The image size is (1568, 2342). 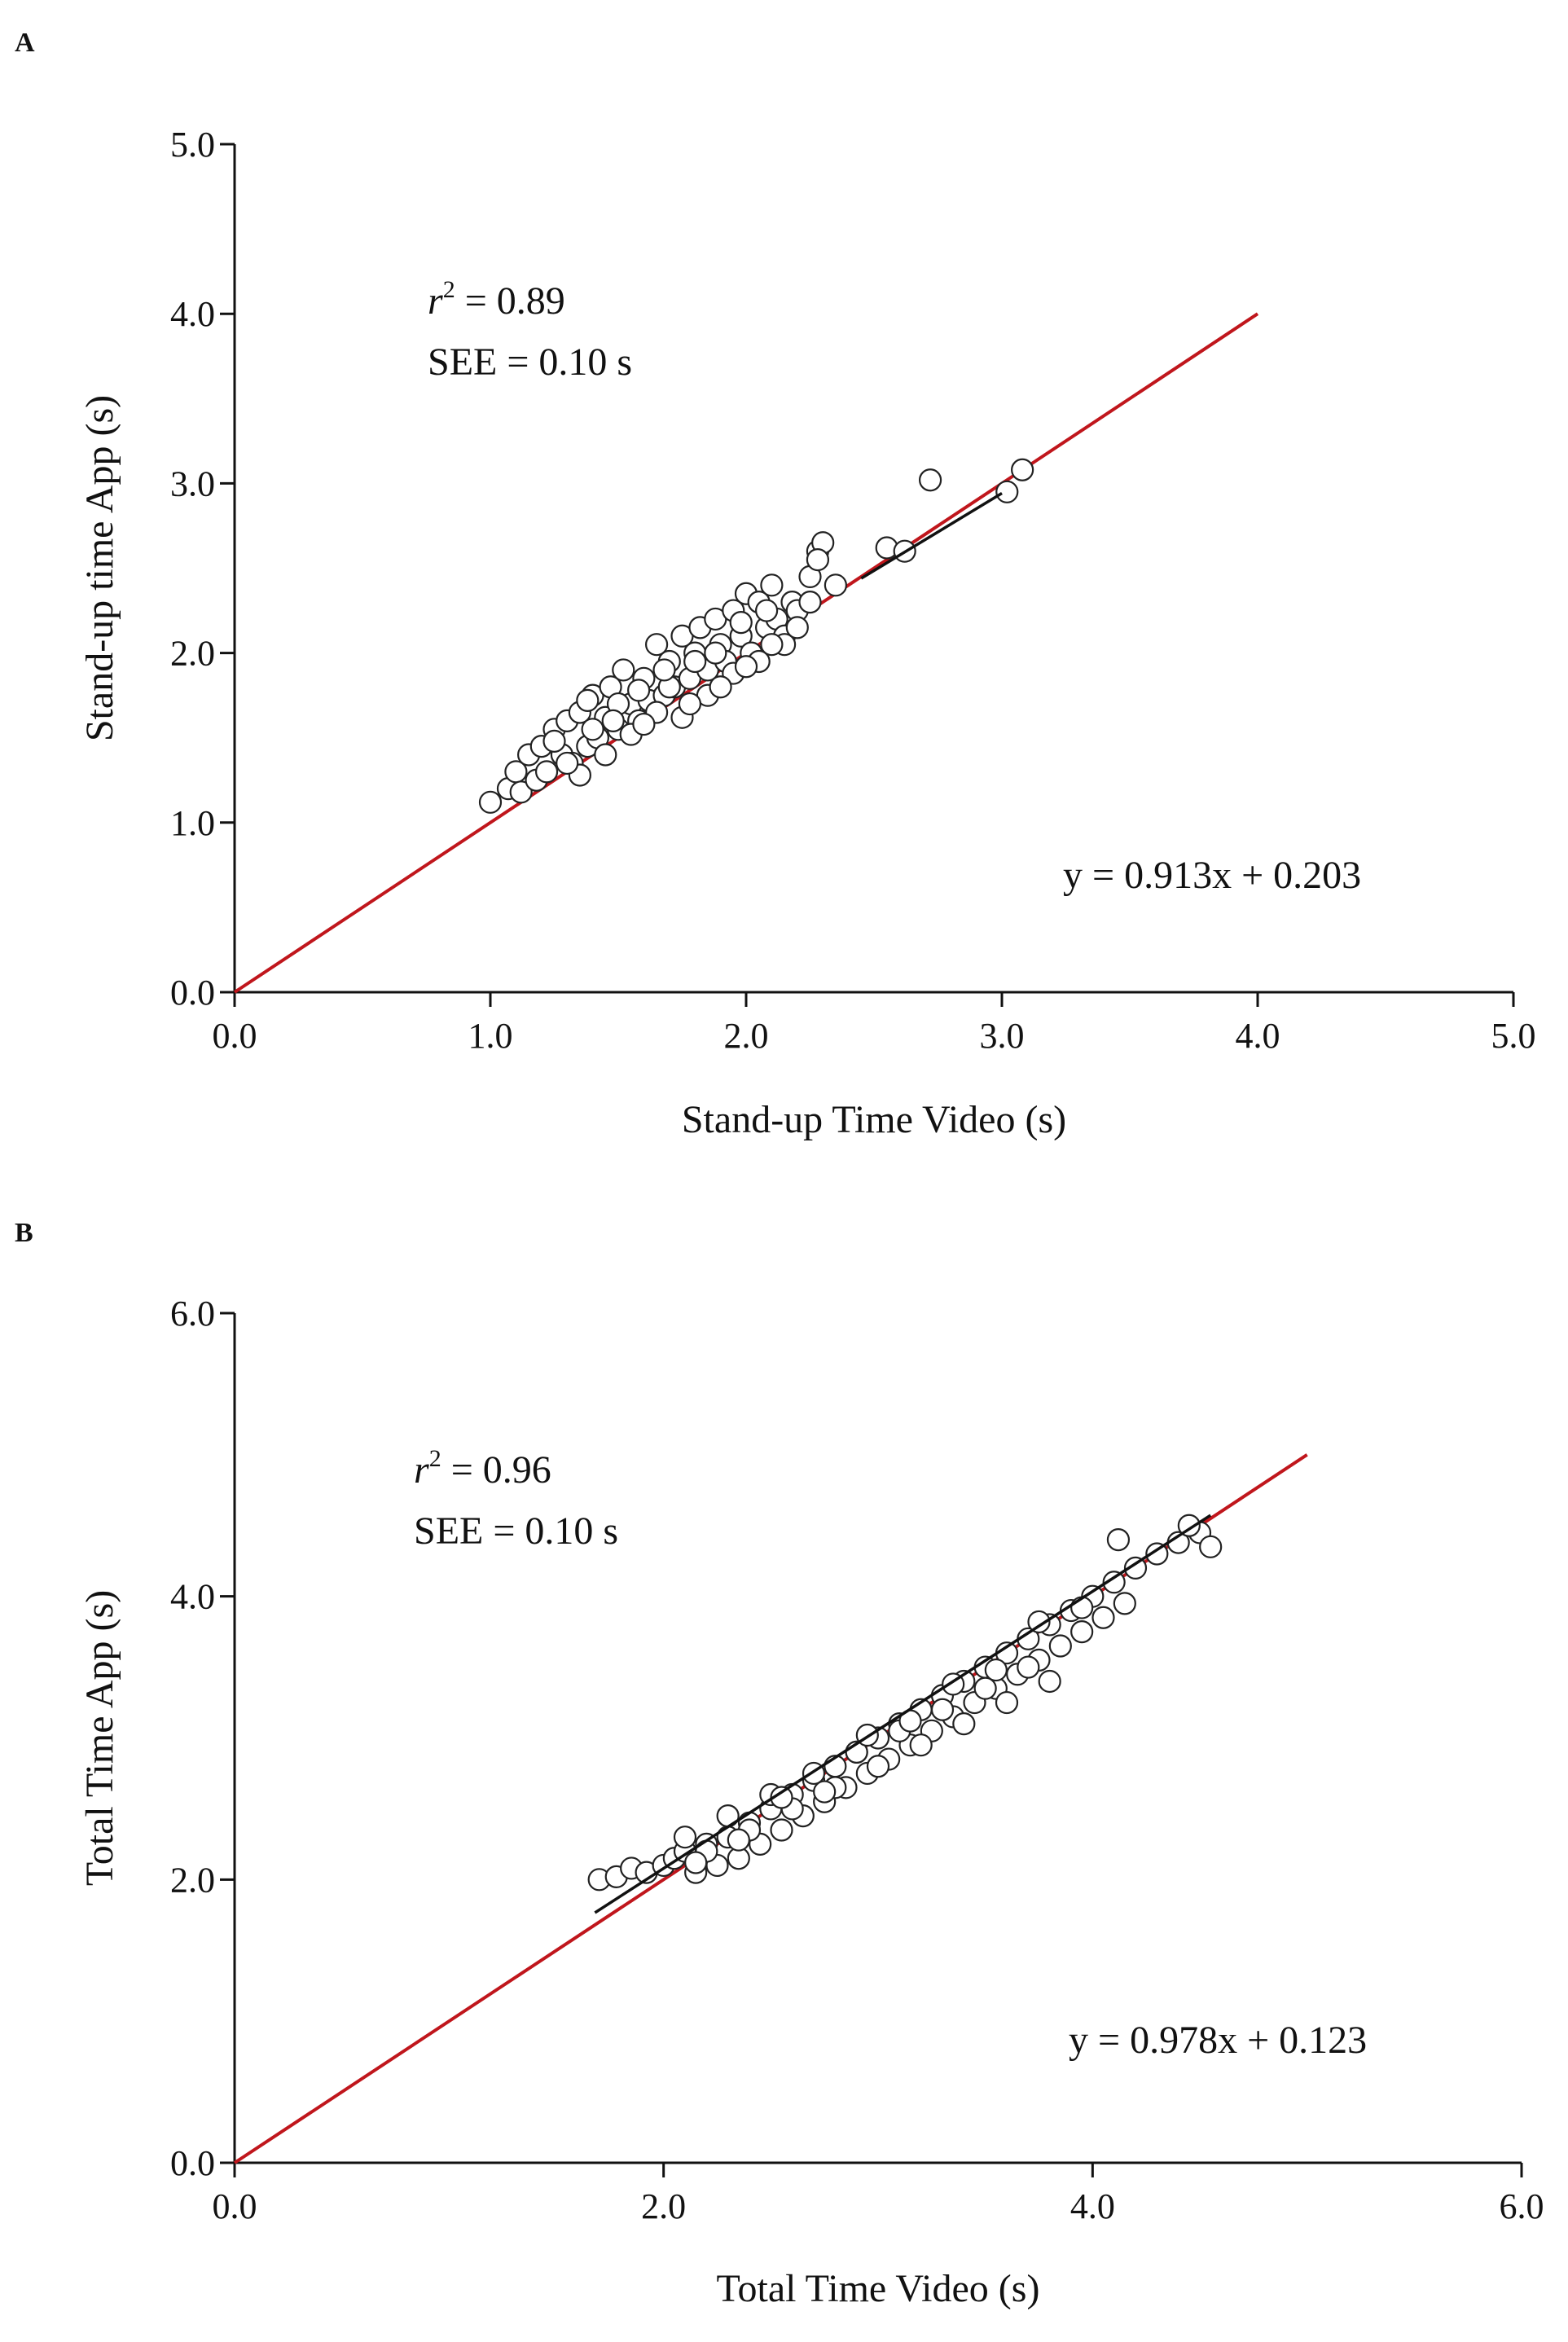 I want to click on y-axis-title: Stand-up time App (s), so click(x=99, y=568).